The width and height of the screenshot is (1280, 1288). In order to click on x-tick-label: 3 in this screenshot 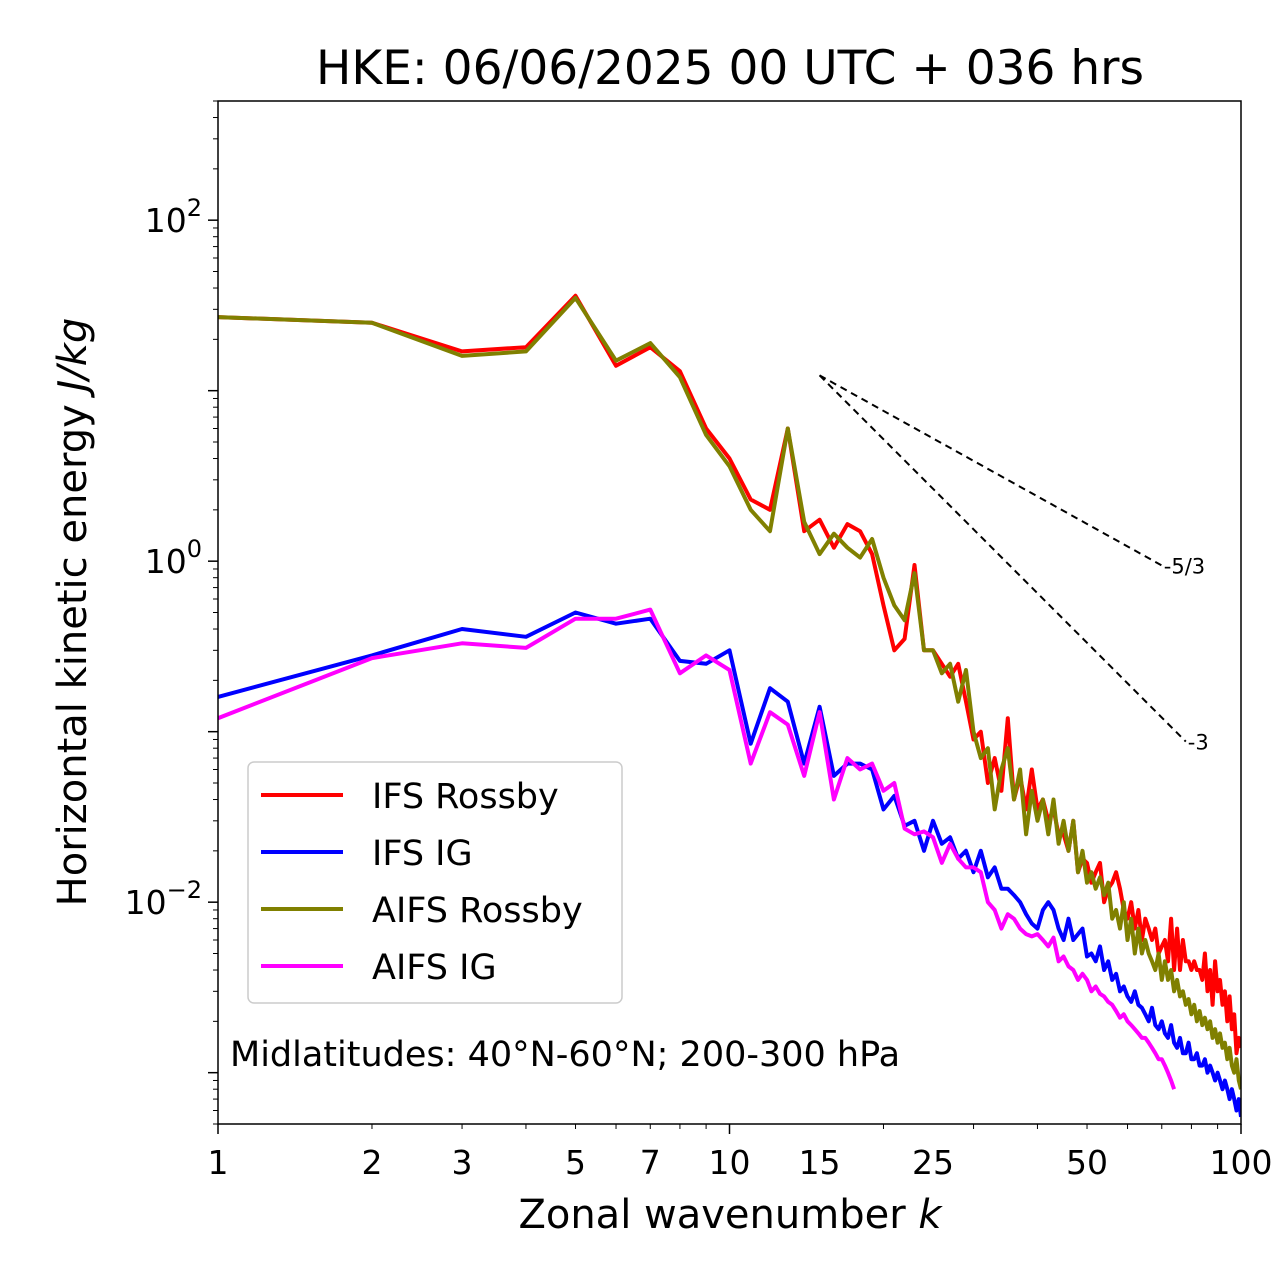, I will do `click(462, 1162)`.